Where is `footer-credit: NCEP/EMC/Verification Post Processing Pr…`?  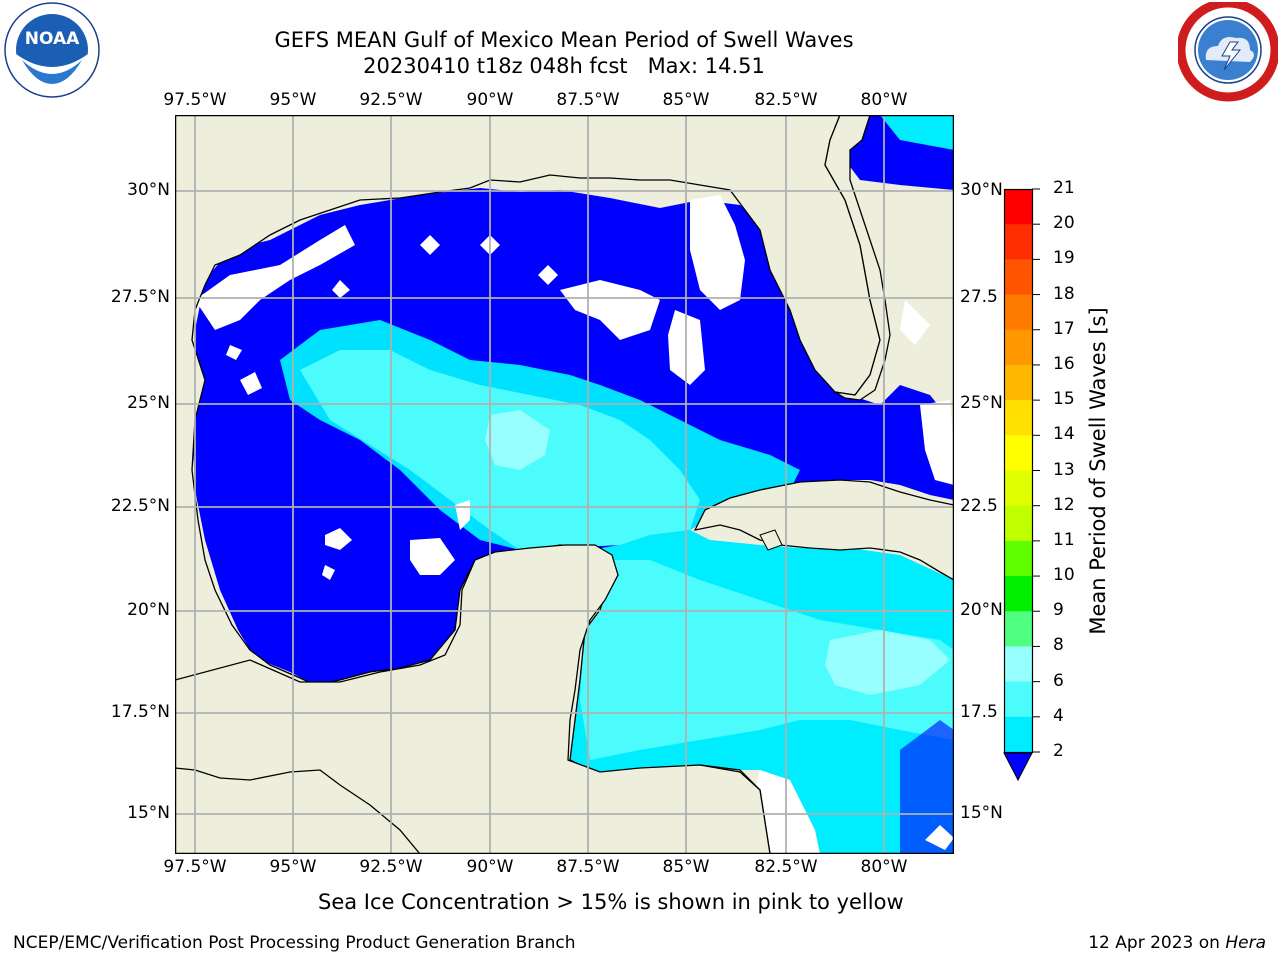
footer-credit: NCEP/EMC/Verification Post Processing Pr… is located at coordinates (294, 943).